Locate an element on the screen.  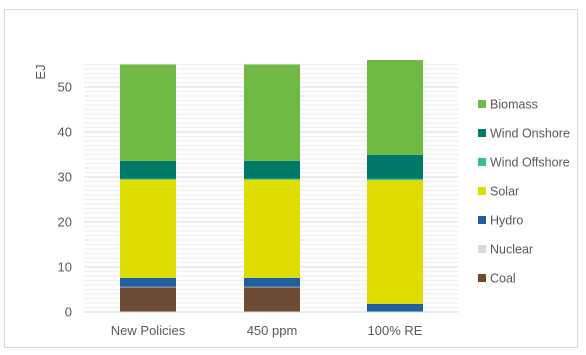
y-tick-label: 10 is located at coordinates (65, 267).